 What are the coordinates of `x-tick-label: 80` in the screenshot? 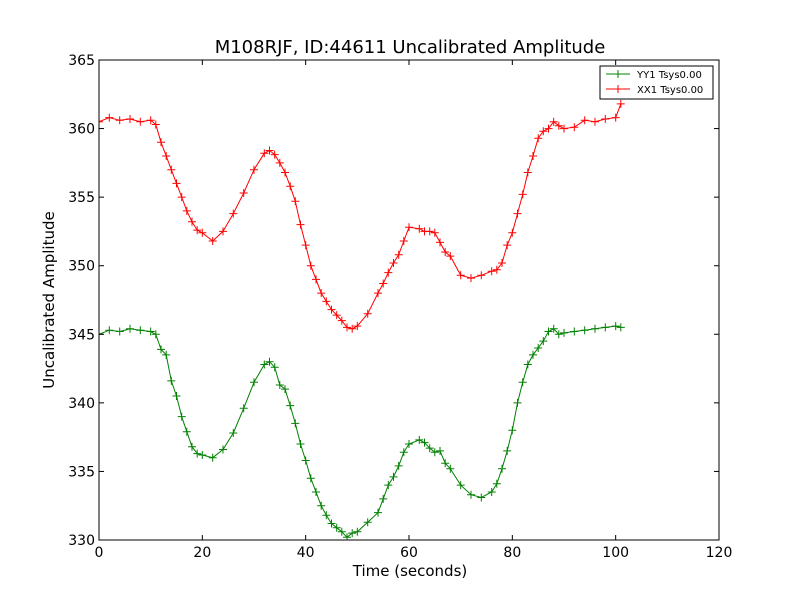 It's located at (512, 553).